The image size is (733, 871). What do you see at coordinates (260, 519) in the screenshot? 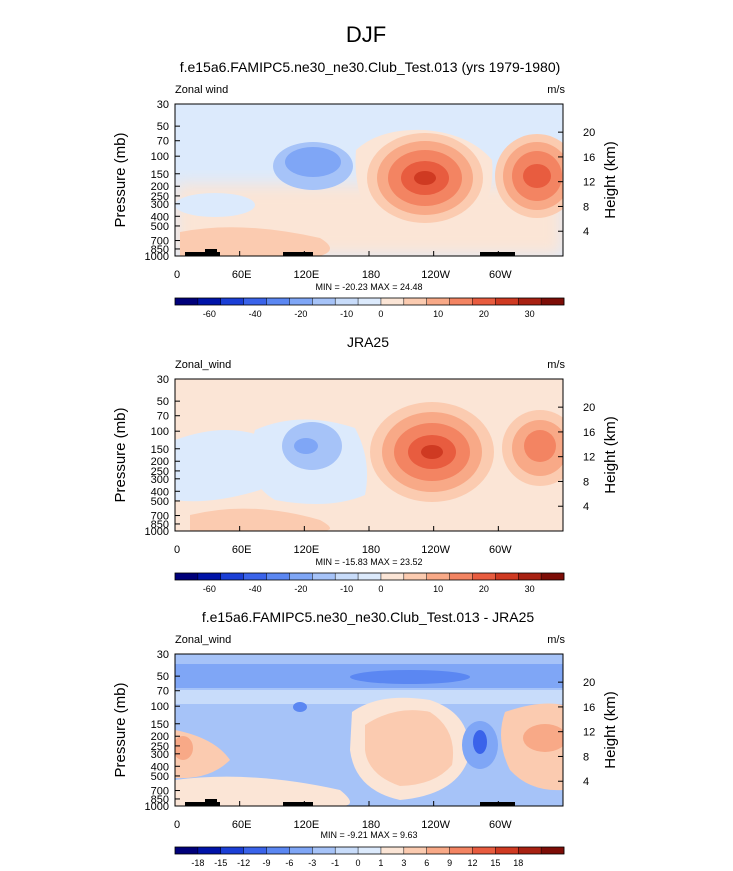
I see `lower-westerly-band` at bounding box center [260, 519].